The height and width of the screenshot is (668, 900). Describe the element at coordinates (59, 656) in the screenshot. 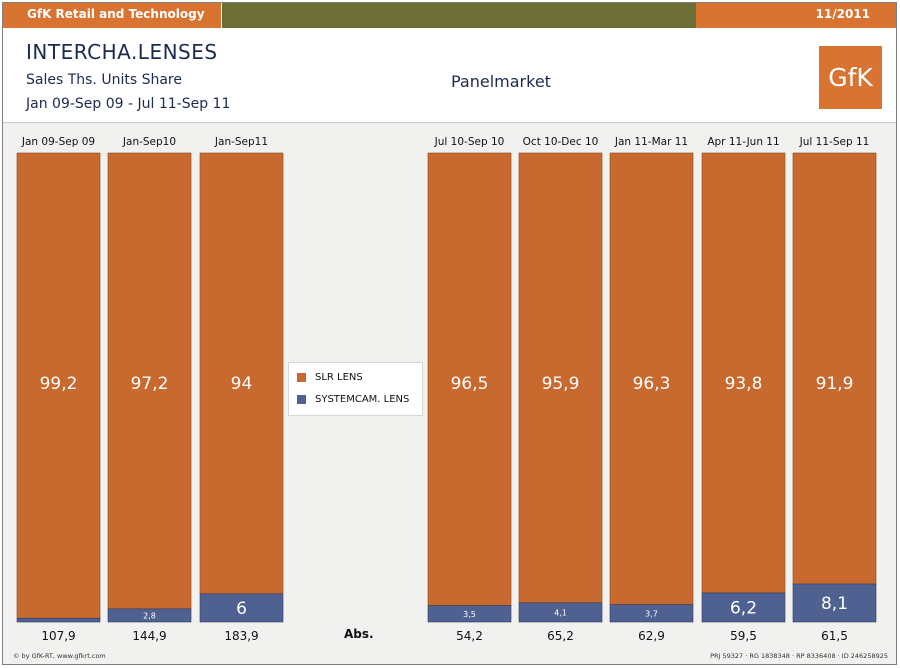

I see `copyright-note: © by GfK-RT, www.gfkrt.com` at that location.